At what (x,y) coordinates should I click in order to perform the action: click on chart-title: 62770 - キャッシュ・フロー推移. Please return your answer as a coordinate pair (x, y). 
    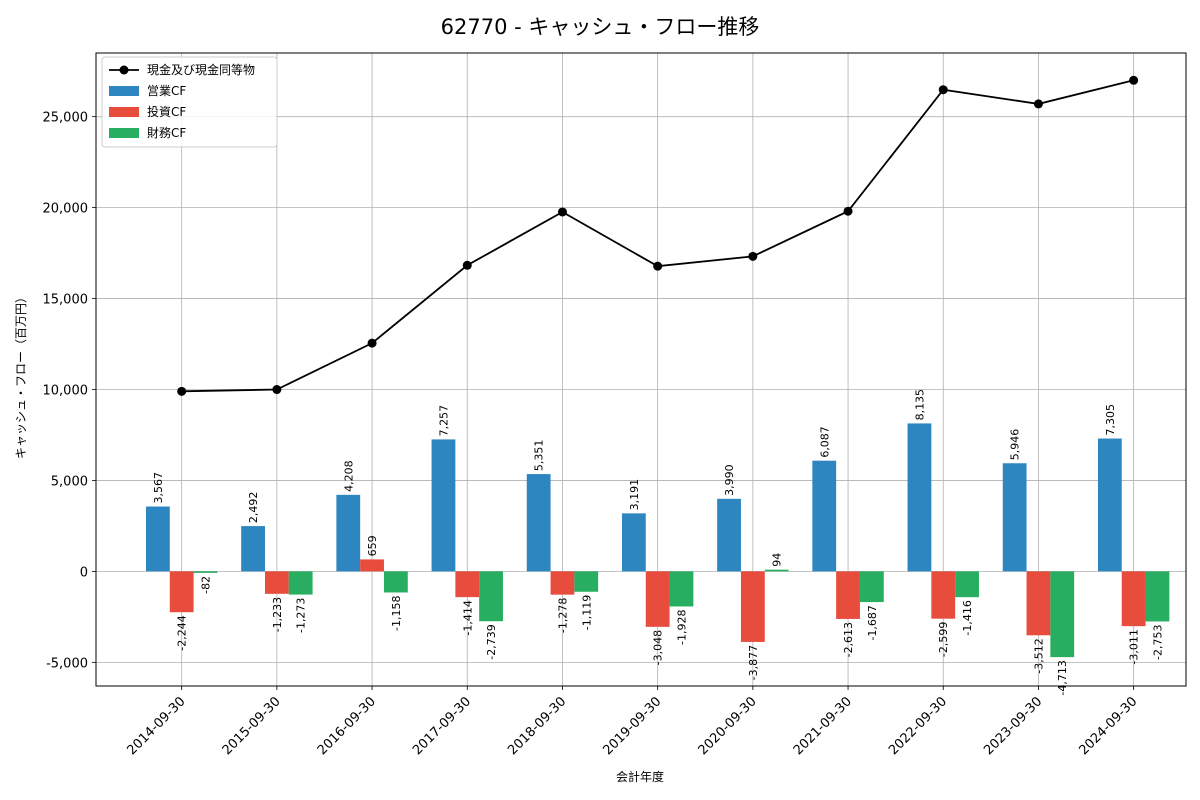
    Looking at the image, I should click on (600, 27).